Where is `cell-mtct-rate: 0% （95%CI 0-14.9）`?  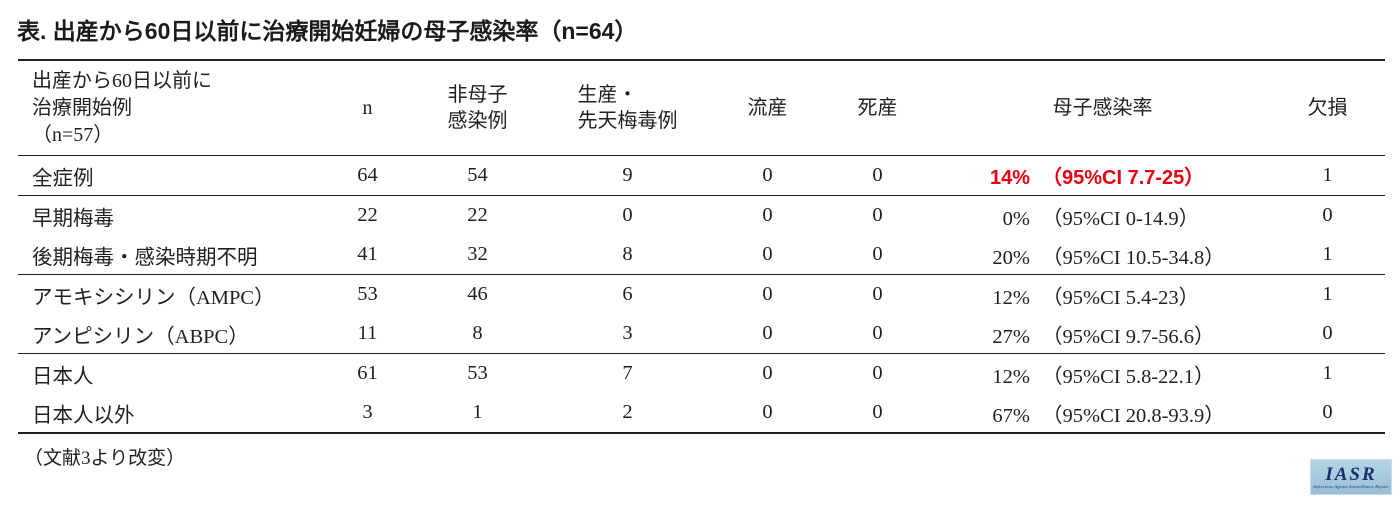
cell-mtct-rate: 0% （95%CI 0-14.9） is located at coordinates (1102, 216).